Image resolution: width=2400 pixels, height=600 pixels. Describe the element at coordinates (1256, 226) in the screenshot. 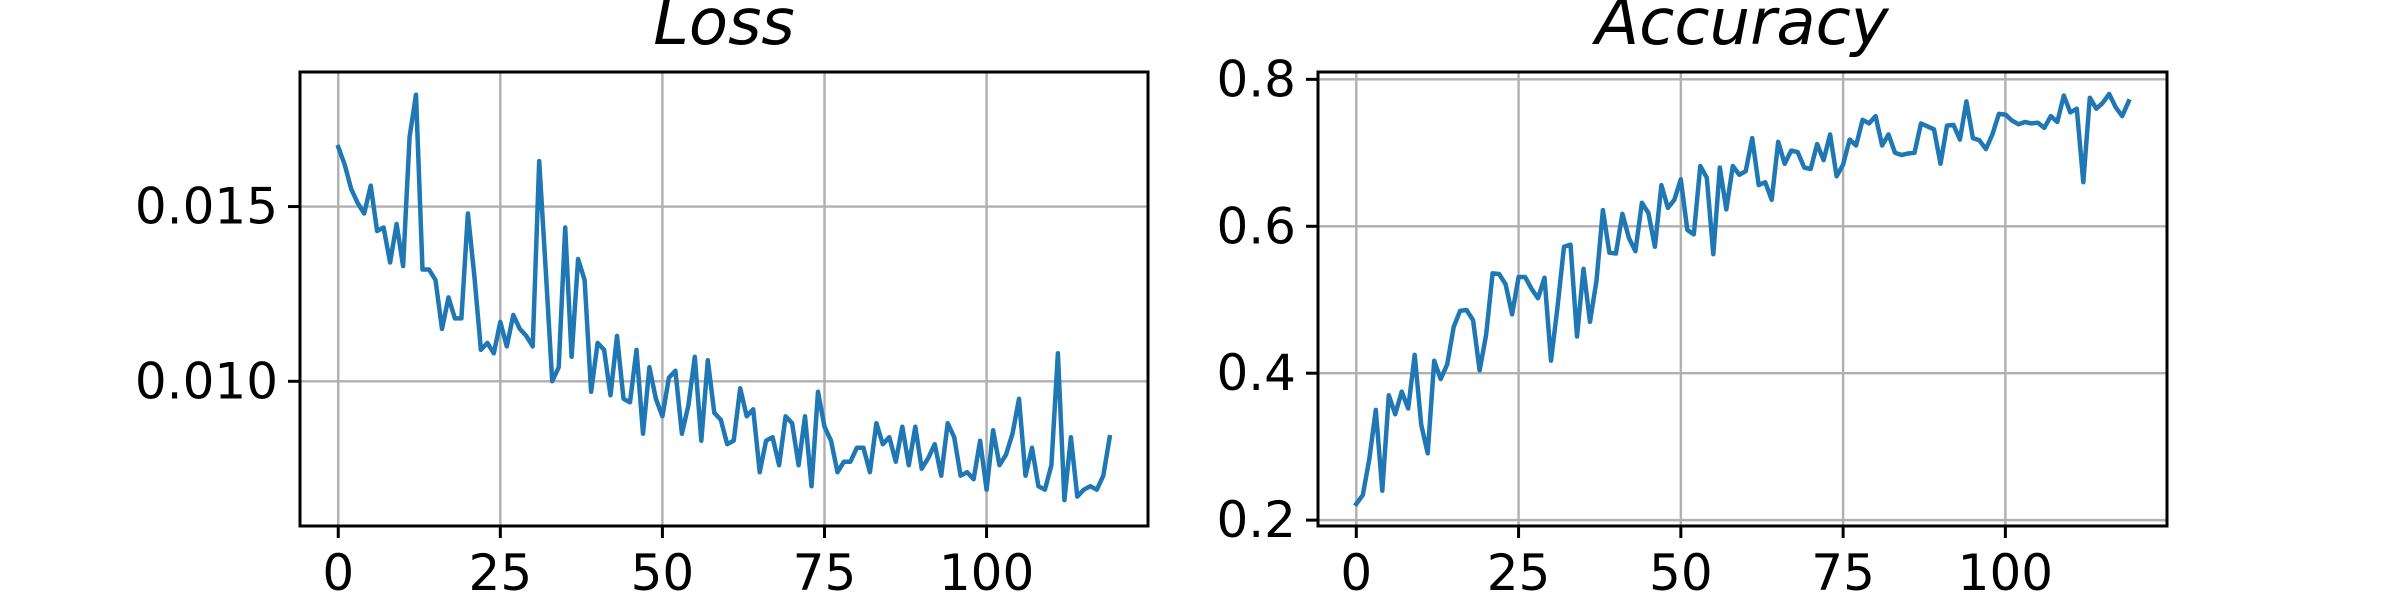

I see `accuracy-y-tick-label: 0.6` at that location.